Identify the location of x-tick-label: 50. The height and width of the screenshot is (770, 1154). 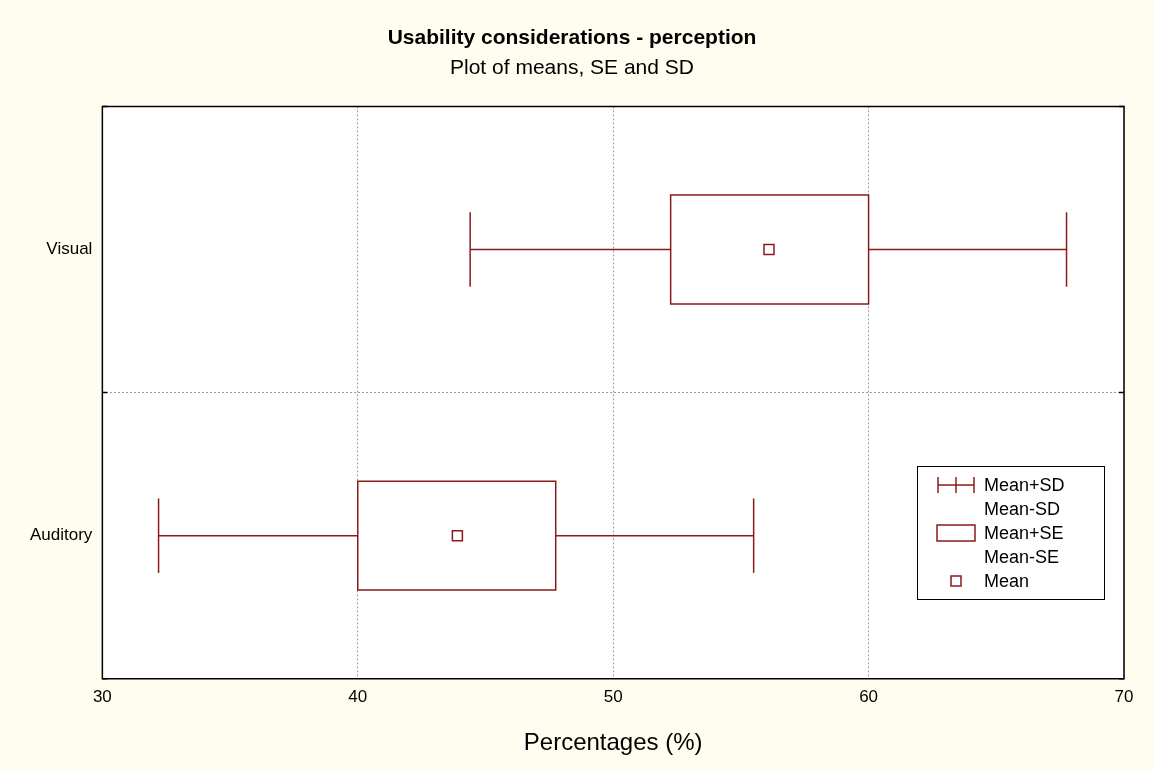
(613, 696).